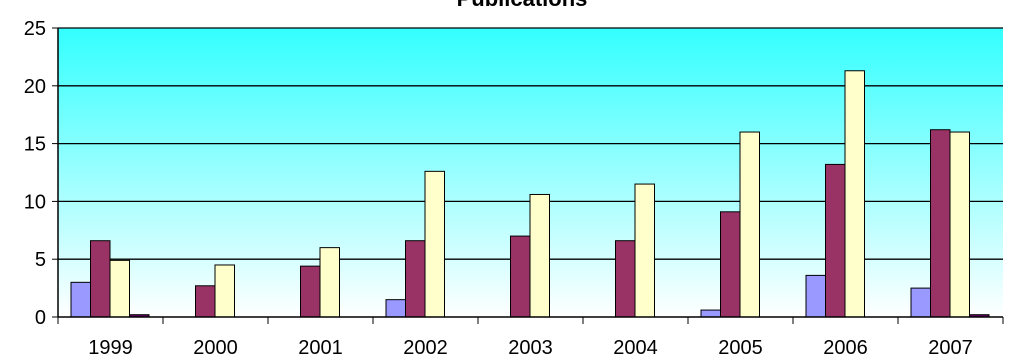 The image size is (1012, 360). What do you see at coordinates (950, 348) in the screenshot?
I see `x-tick-label: 2007` at bounding box center [950, 348].